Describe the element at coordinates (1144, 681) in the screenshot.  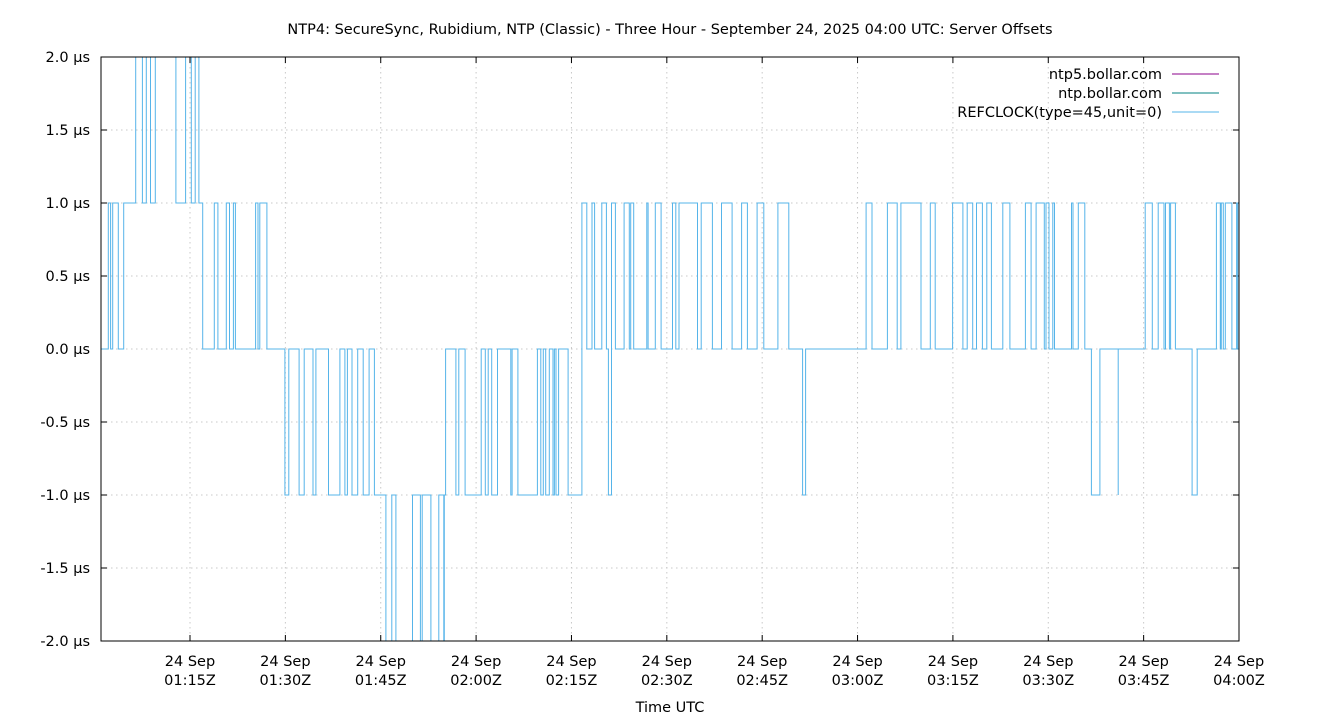
I see `x-tick-label: 03:45Z` at that location.